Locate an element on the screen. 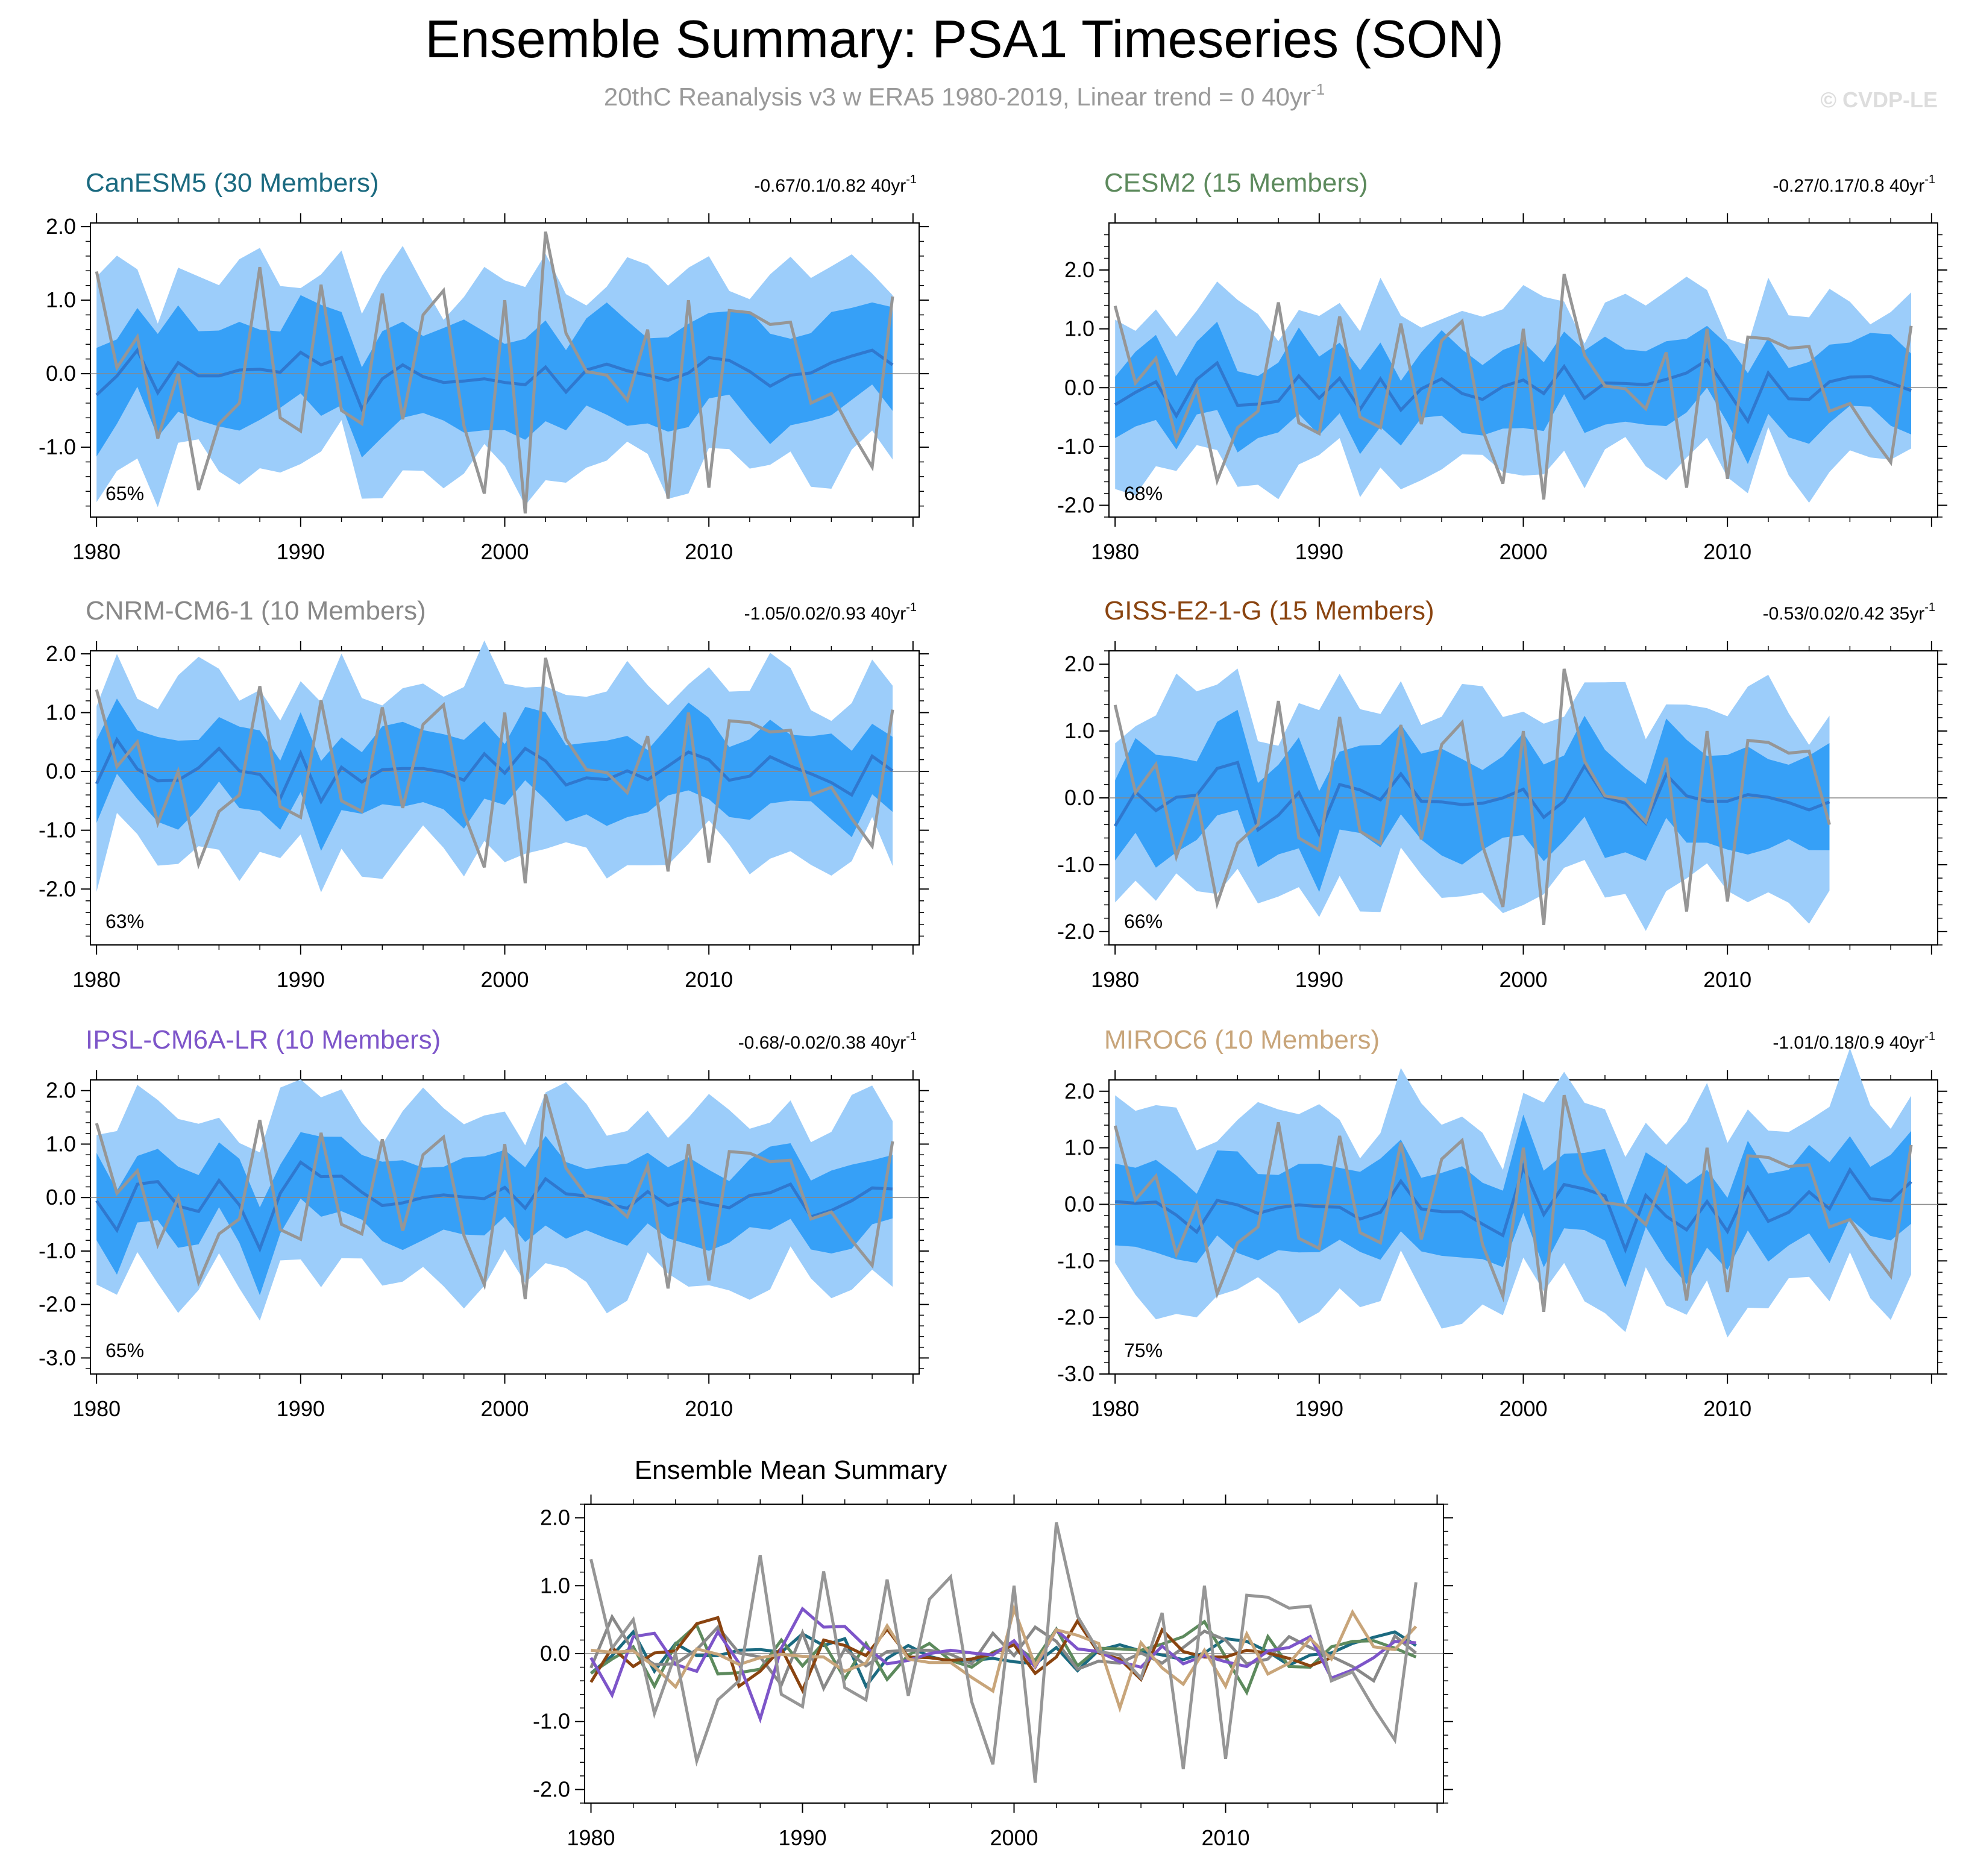 The image size is (1963, 1876). panel-title: CNRM-CM6-1 (10 Members) is located at coordinates (256, 611).